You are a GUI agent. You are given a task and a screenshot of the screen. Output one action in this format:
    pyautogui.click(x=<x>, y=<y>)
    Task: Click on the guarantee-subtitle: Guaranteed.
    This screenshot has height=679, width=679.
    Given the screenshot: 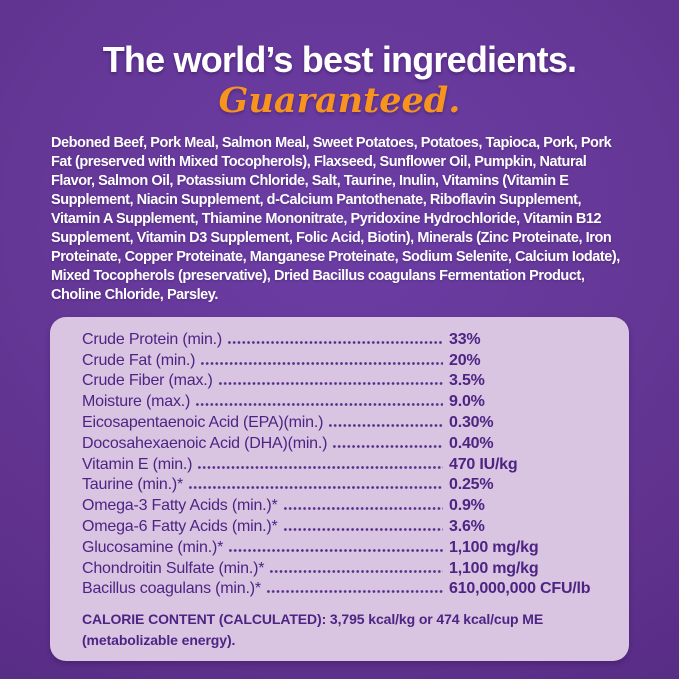 What is the action you would take?
    pyautogui.click(x=339, y=101)
    